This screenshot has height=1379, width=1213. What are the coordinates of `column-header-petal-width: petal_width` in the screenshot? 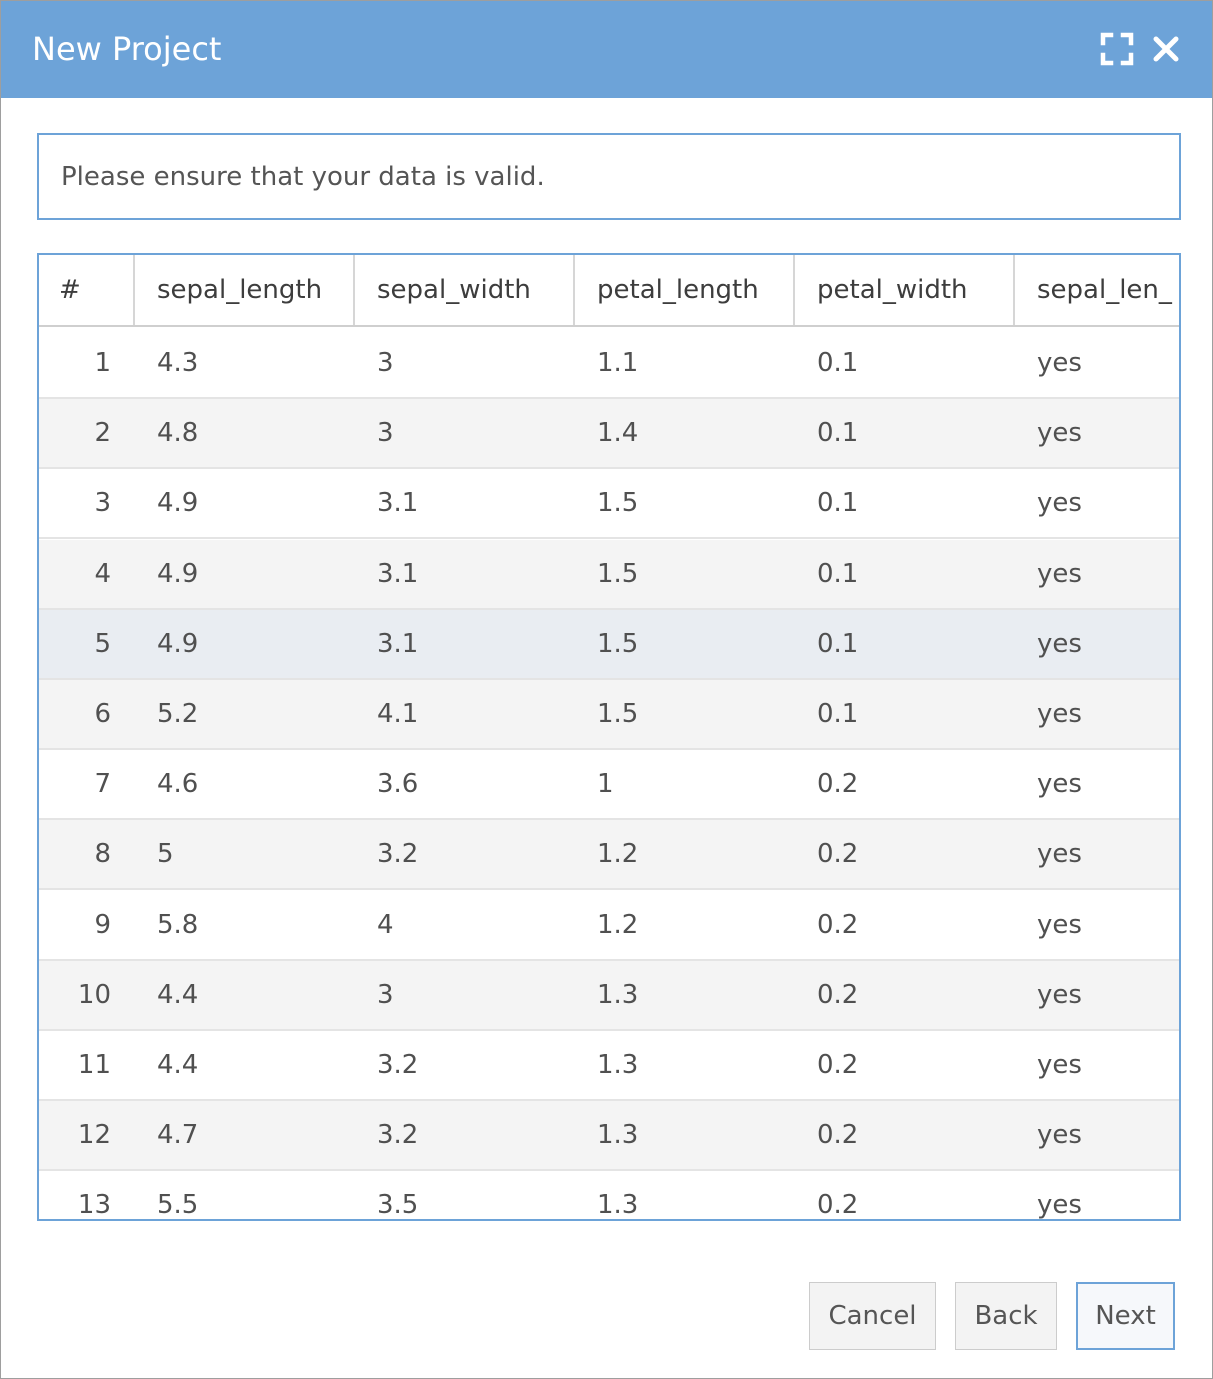 It's located at (905, 290).